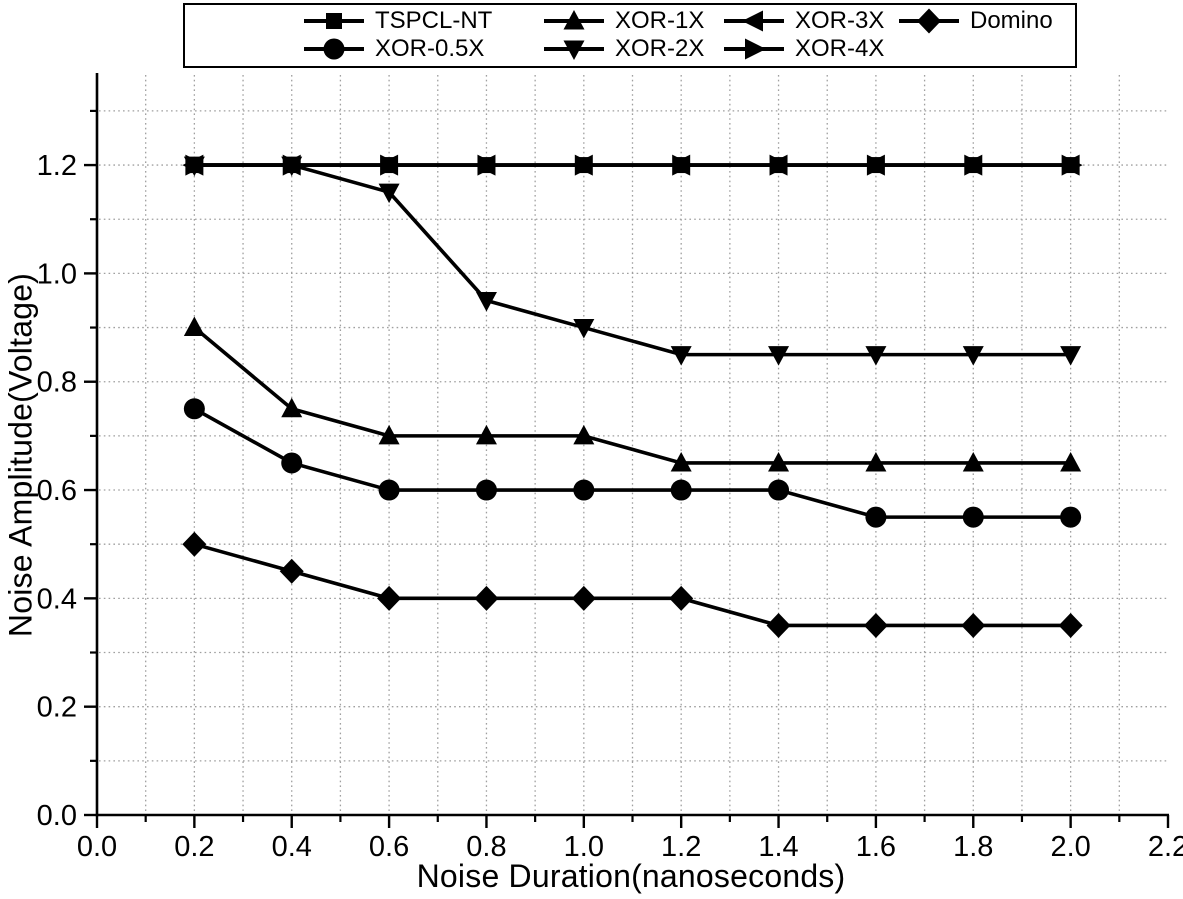 This screenshot has width=1183, height=899. What do you see at coordinates (194, 847) in the screenshot?
I see `x-tick-label: 0.2` at bounding box center [194, 847].